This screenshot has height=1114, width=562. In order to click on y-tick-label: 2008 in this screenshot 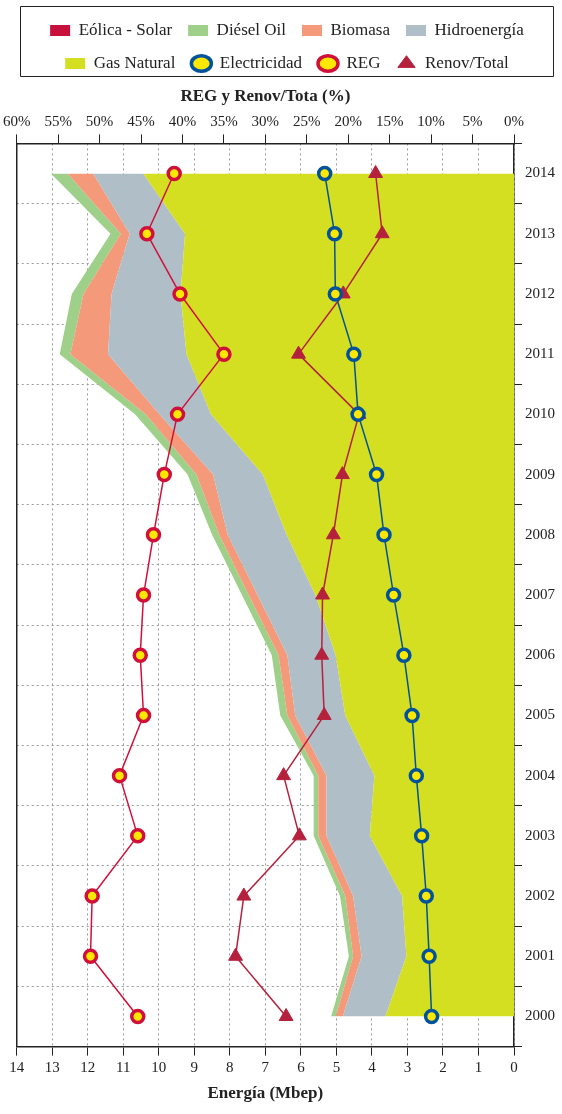, I will do `click(540, 533)`.